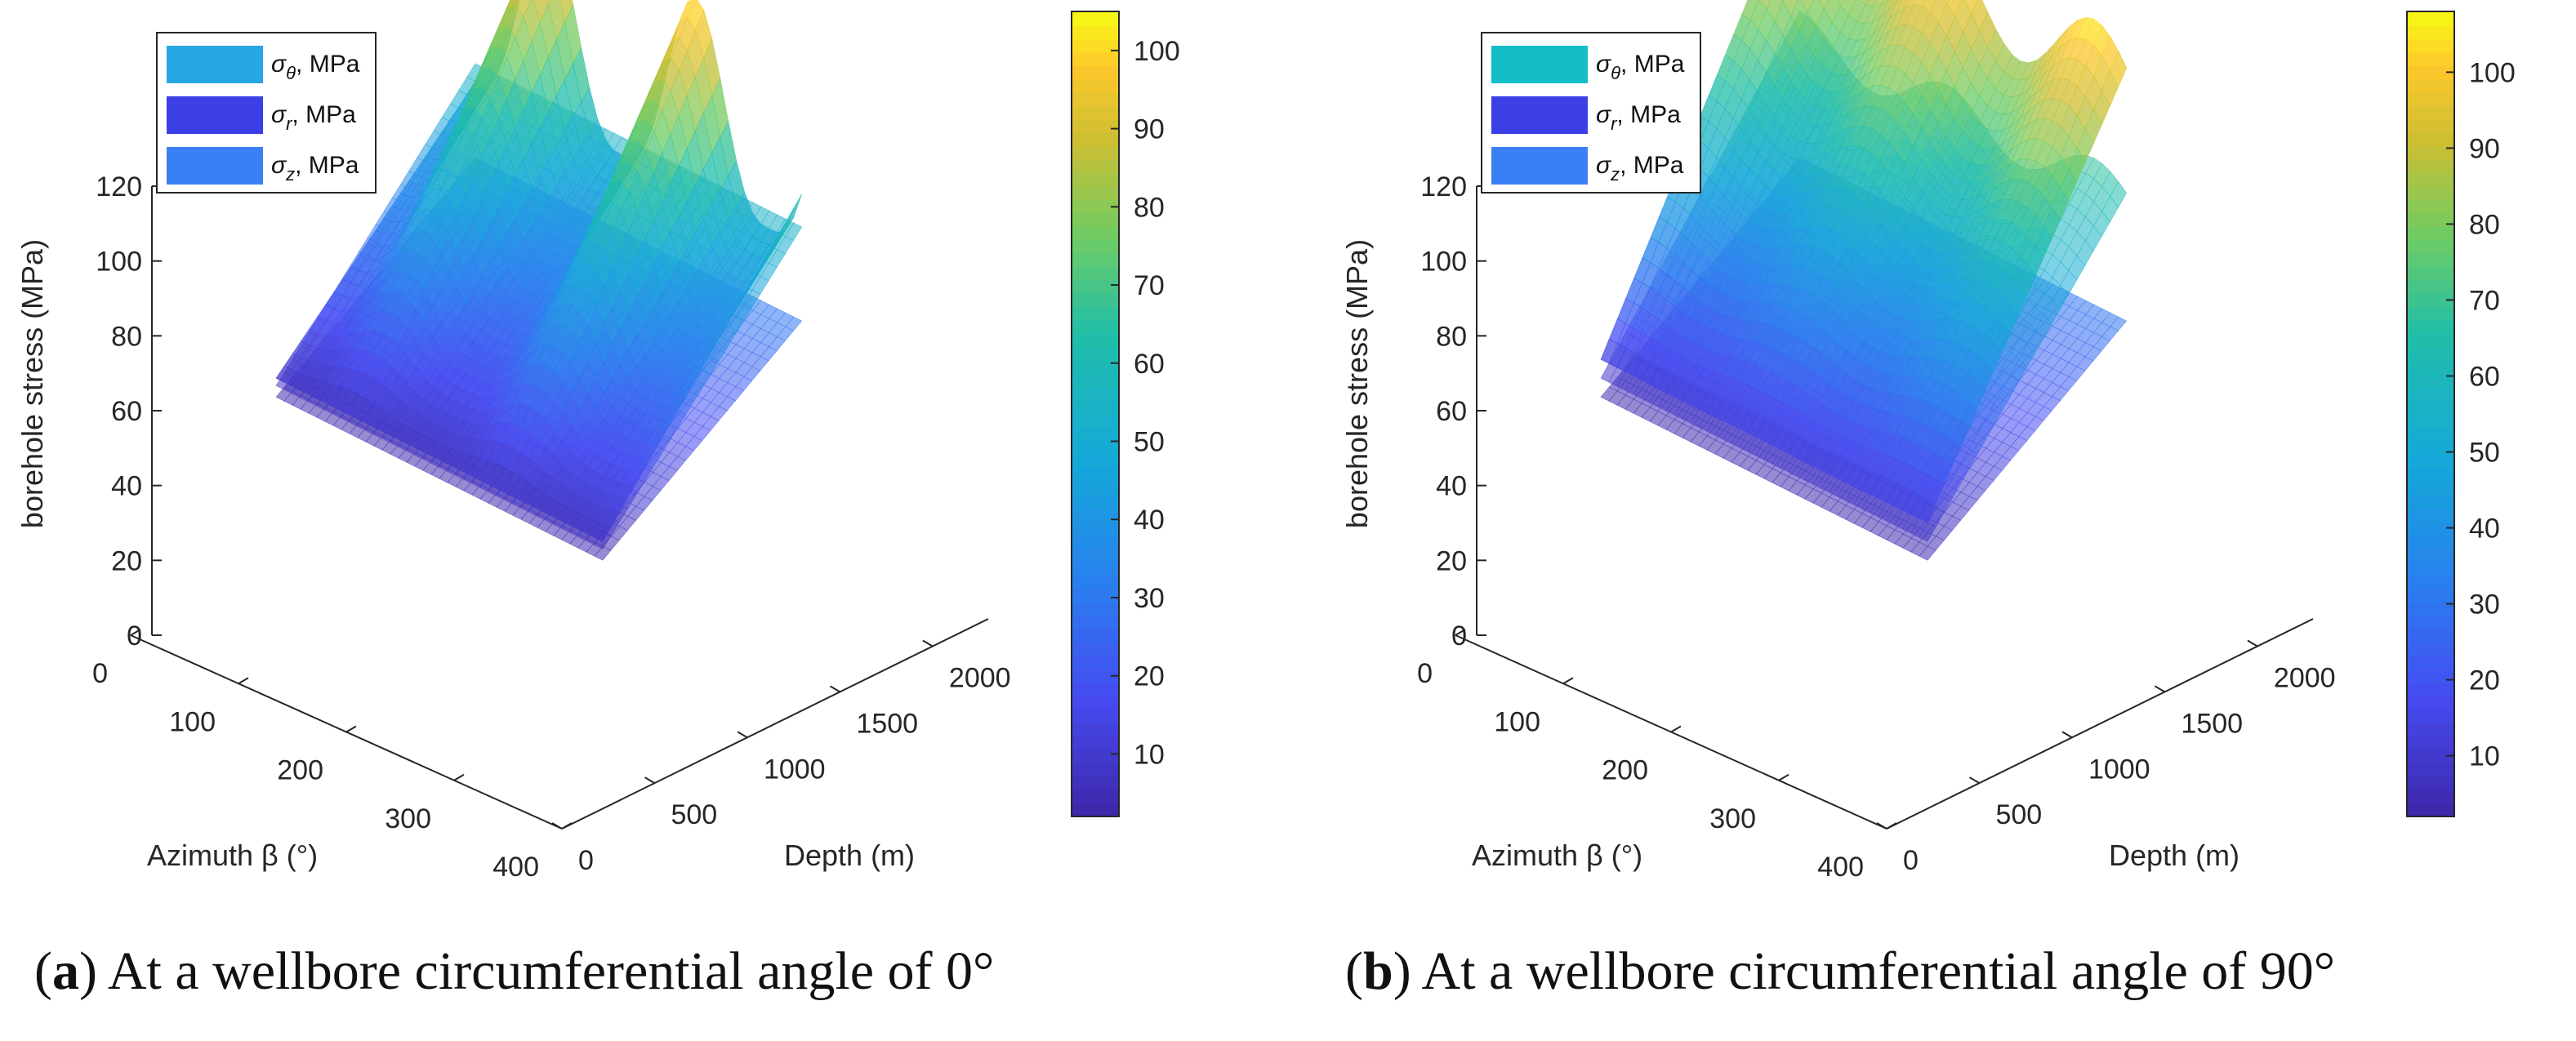 This screenshot has height=1041, width=2576. What do you see at coordinates (539, 280) in the screenshot?
I see `surfaces` at bounding box center [539, 280].